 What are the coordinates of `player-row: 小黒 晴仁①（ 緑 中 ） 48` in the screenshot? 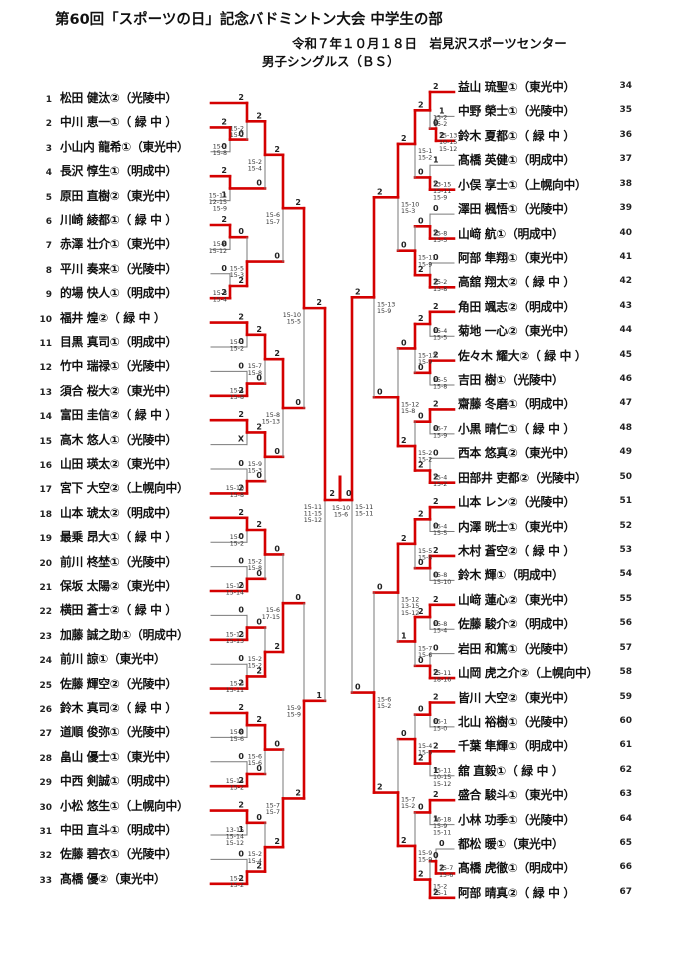 It's located at (545, 428).